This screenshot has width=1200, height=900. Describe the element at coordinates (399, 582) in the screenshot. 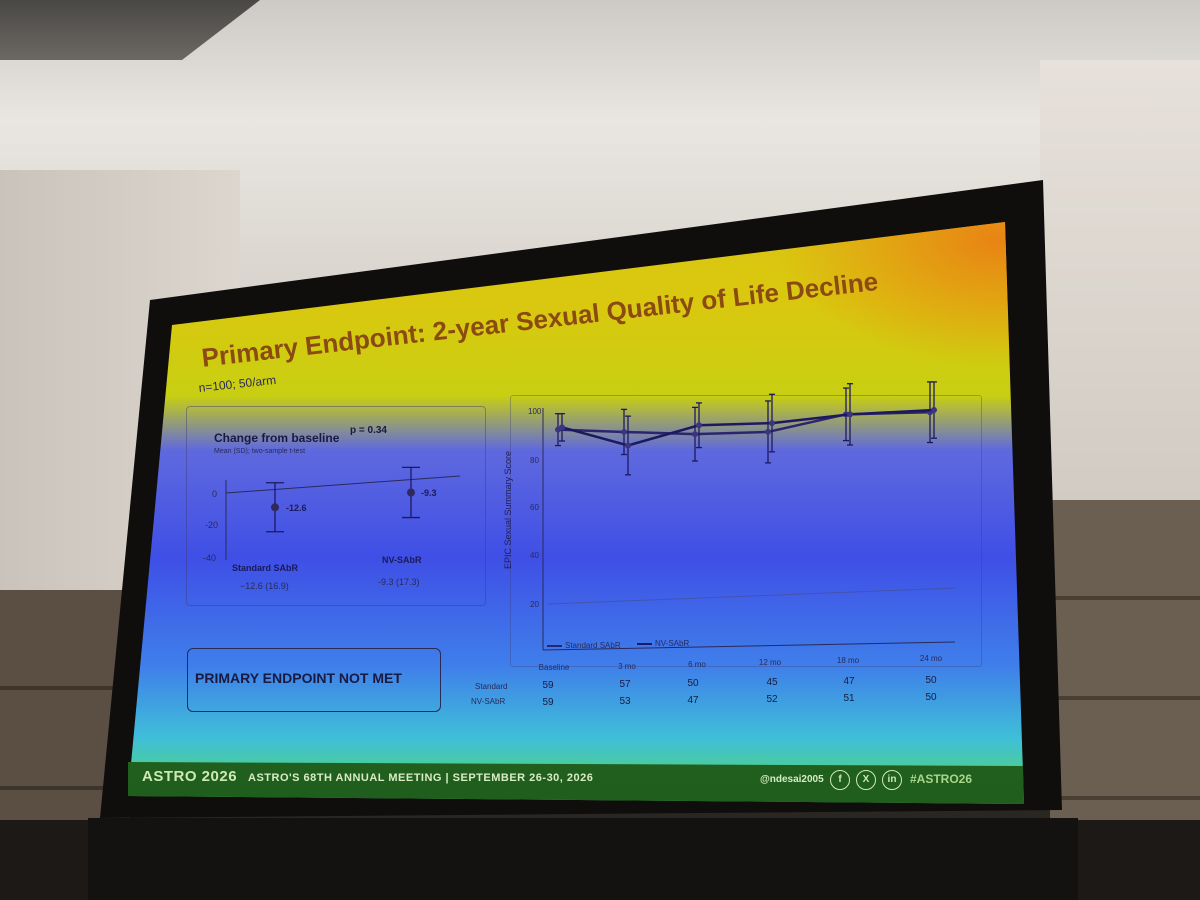

I see `arm-summary-nv: -9.3 (17.3)` at that location.